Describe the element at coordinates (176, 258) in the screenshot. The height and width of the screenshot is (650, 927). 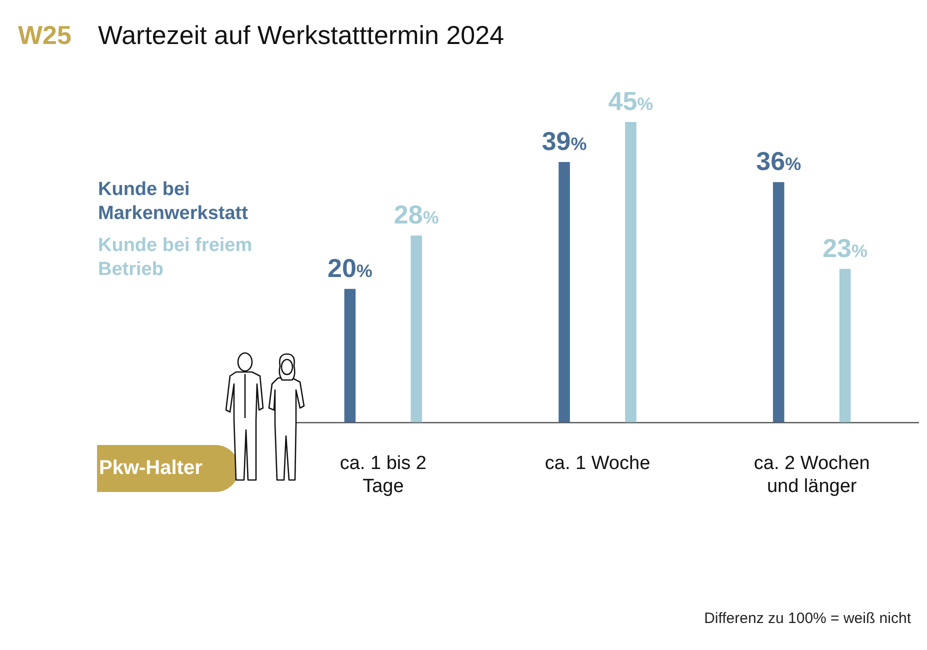
I see `text: Kunde bei freiem Betrieb` at that location.